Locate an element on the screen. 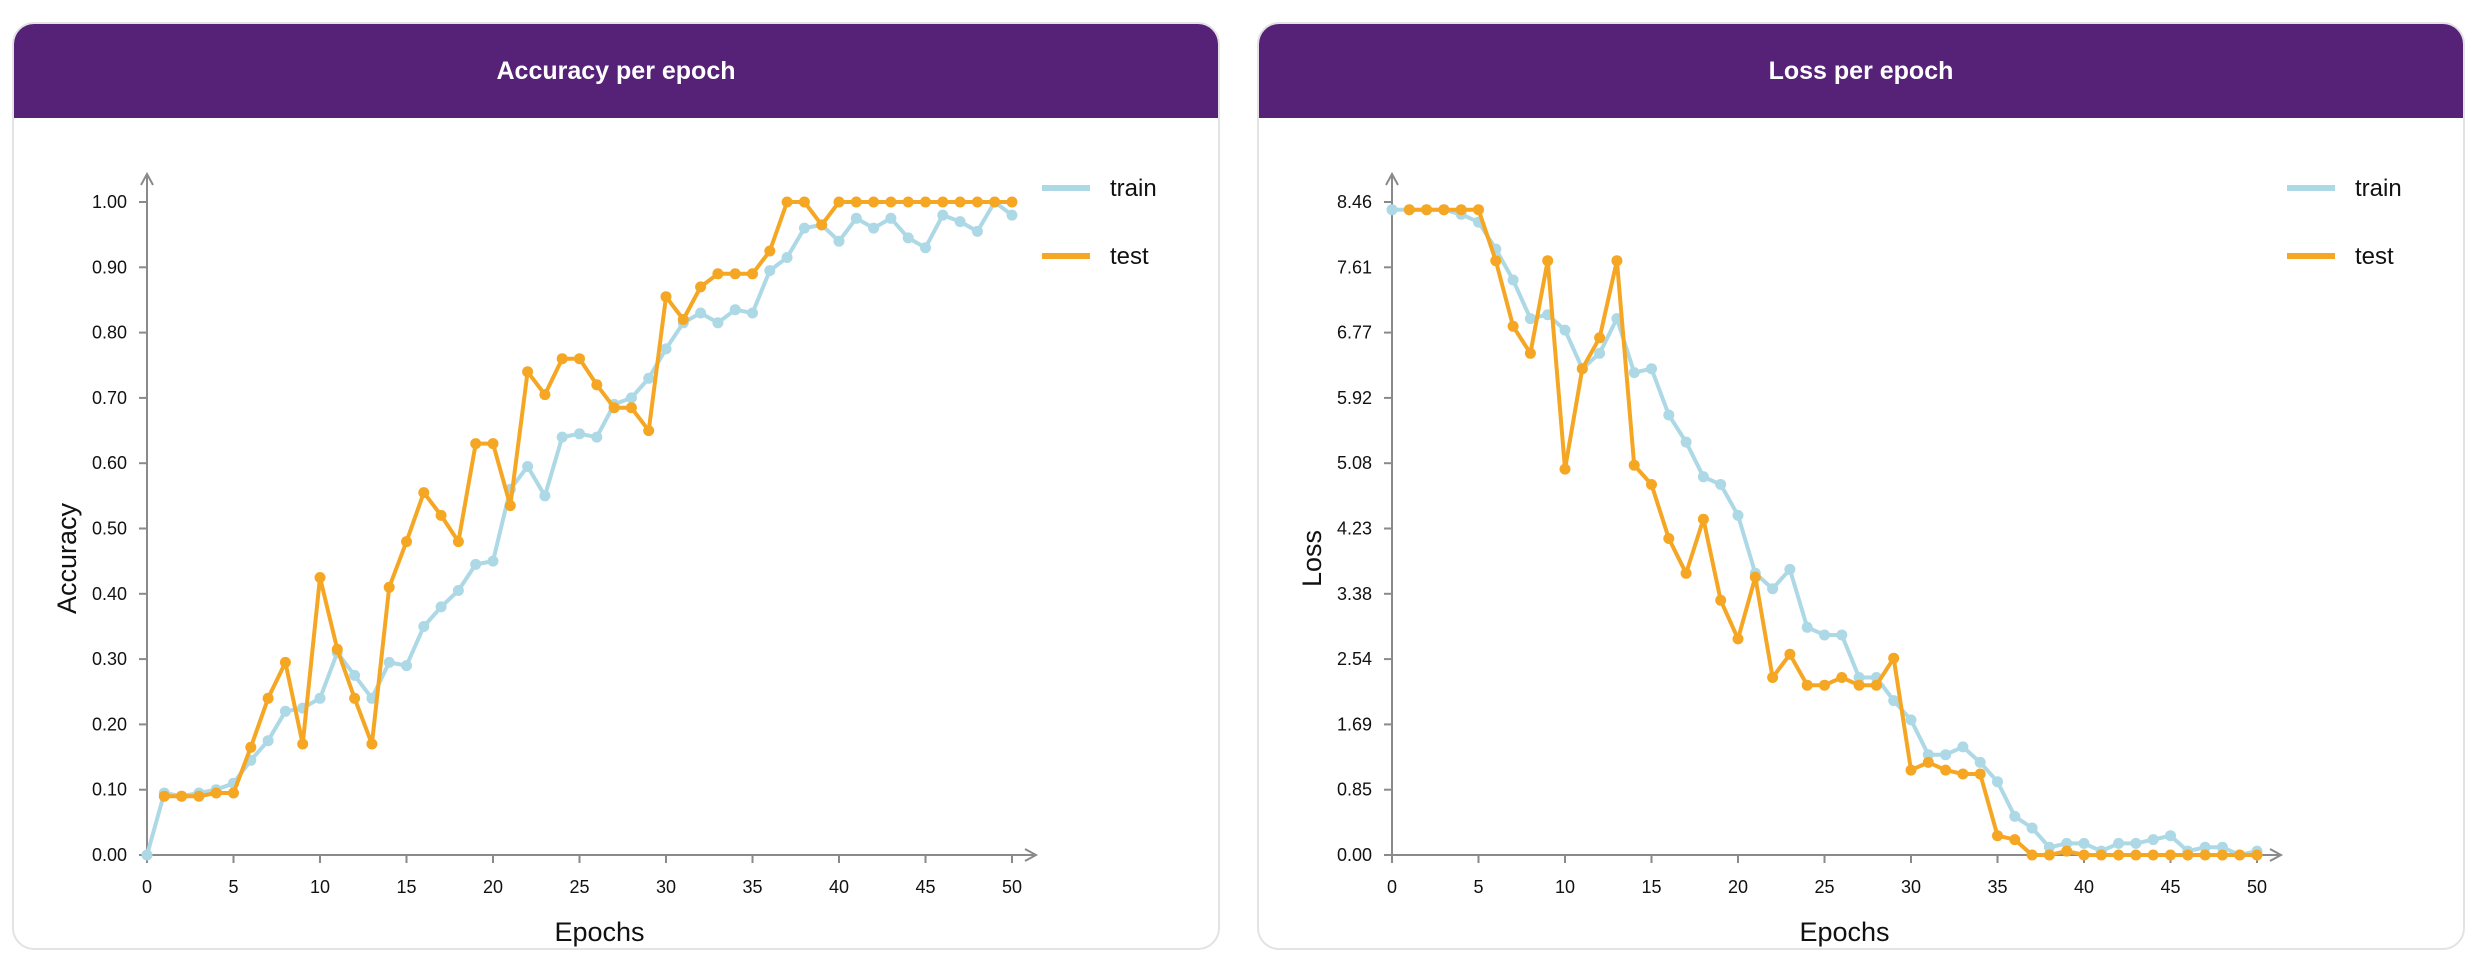 This screenshot has width=2478, height=968. accuracy-x-tick-label: 15 is located at coordinates (406, 887).